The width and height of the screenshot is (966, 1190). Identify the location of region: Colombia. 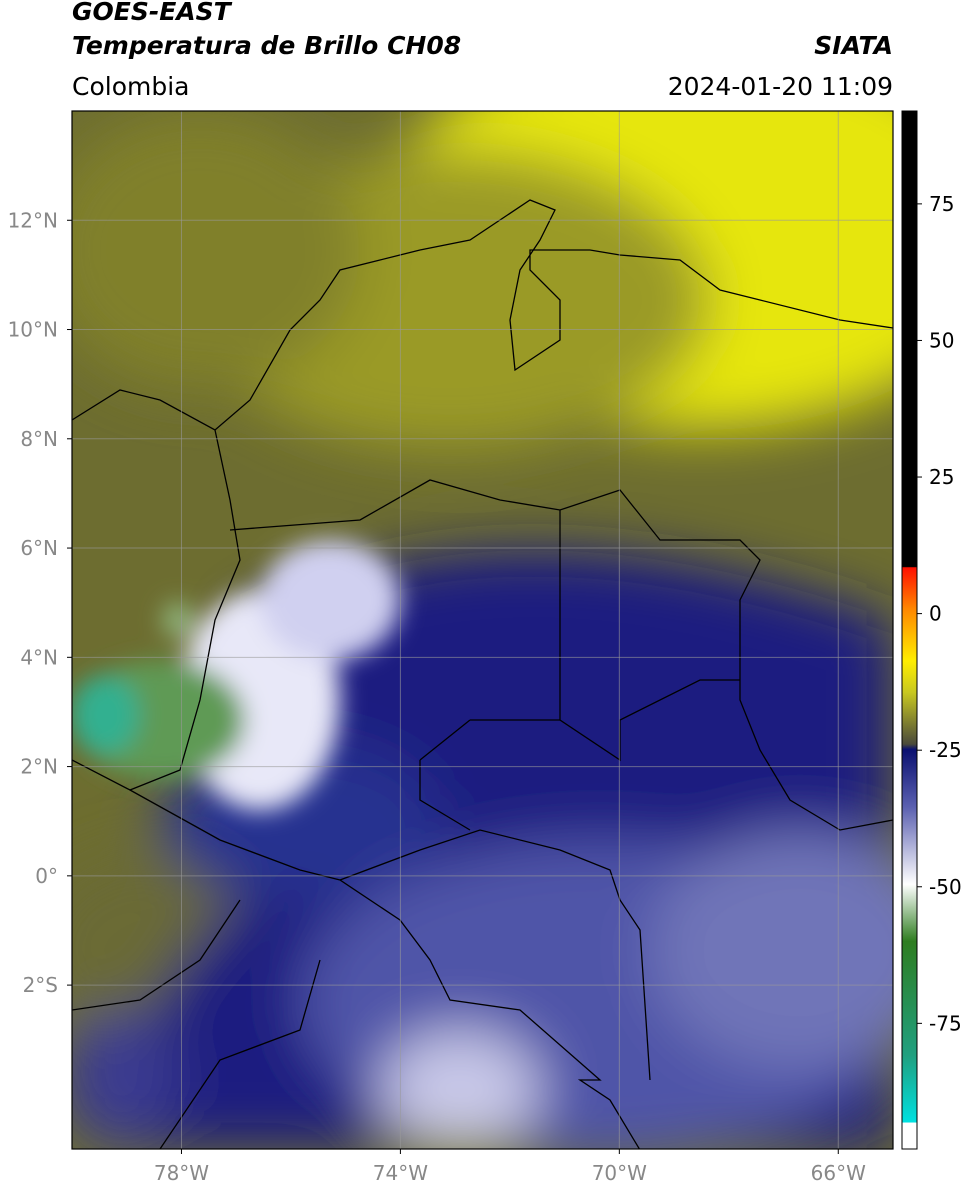
(130, 86).